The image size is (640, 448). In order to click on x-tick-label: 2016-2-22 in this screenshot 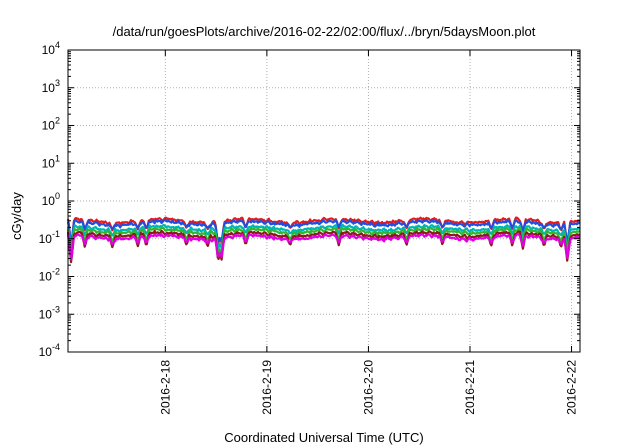, I will do `click(572, 387)`.